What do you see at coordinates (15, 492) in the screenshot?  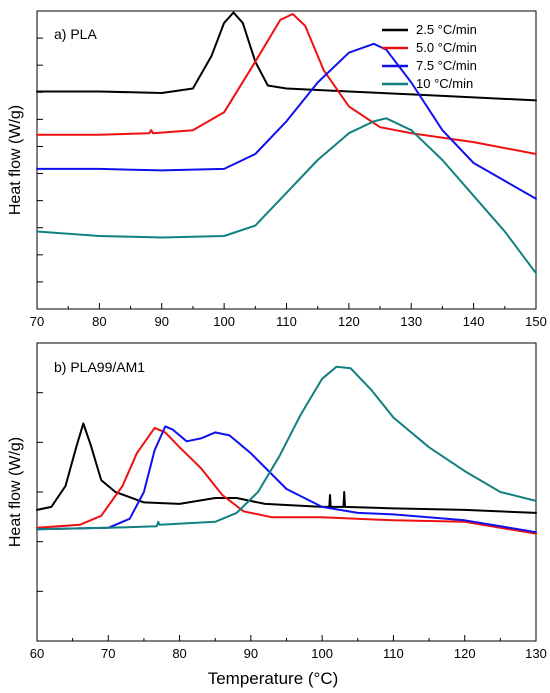 I see `panel-b-y-axis-label: Heat flow (W/g)` at bounding box center [15, 492].